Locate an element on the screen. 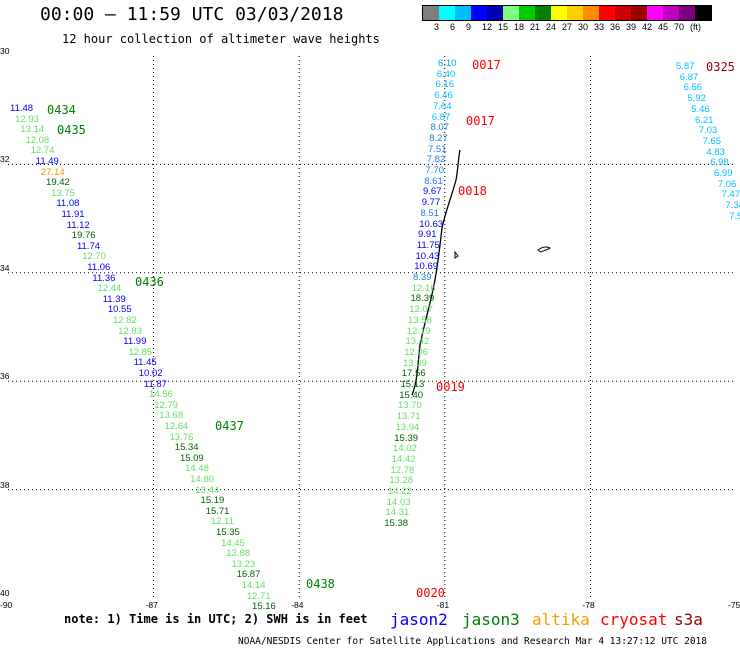  wave-height-value: 15.16 is located at coordinates (264, 607).